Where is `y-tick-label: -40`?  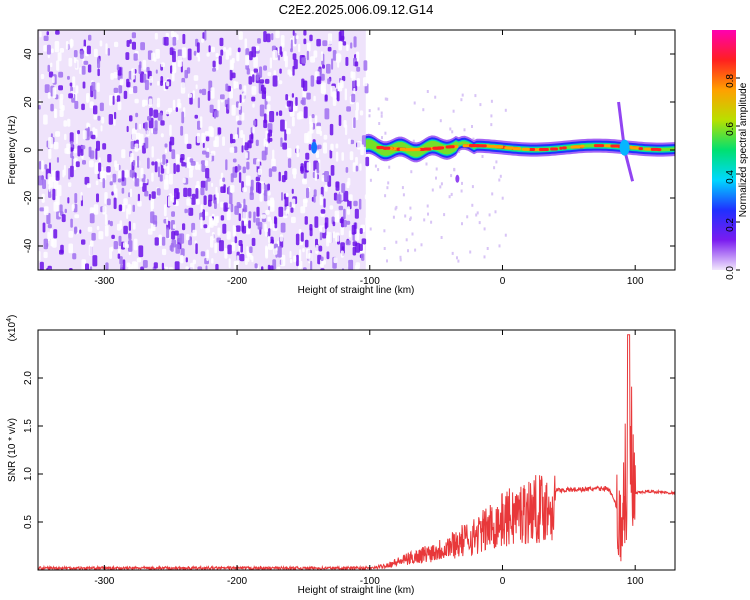 y-tick-label: -40 is located at coordinates (28, 245).